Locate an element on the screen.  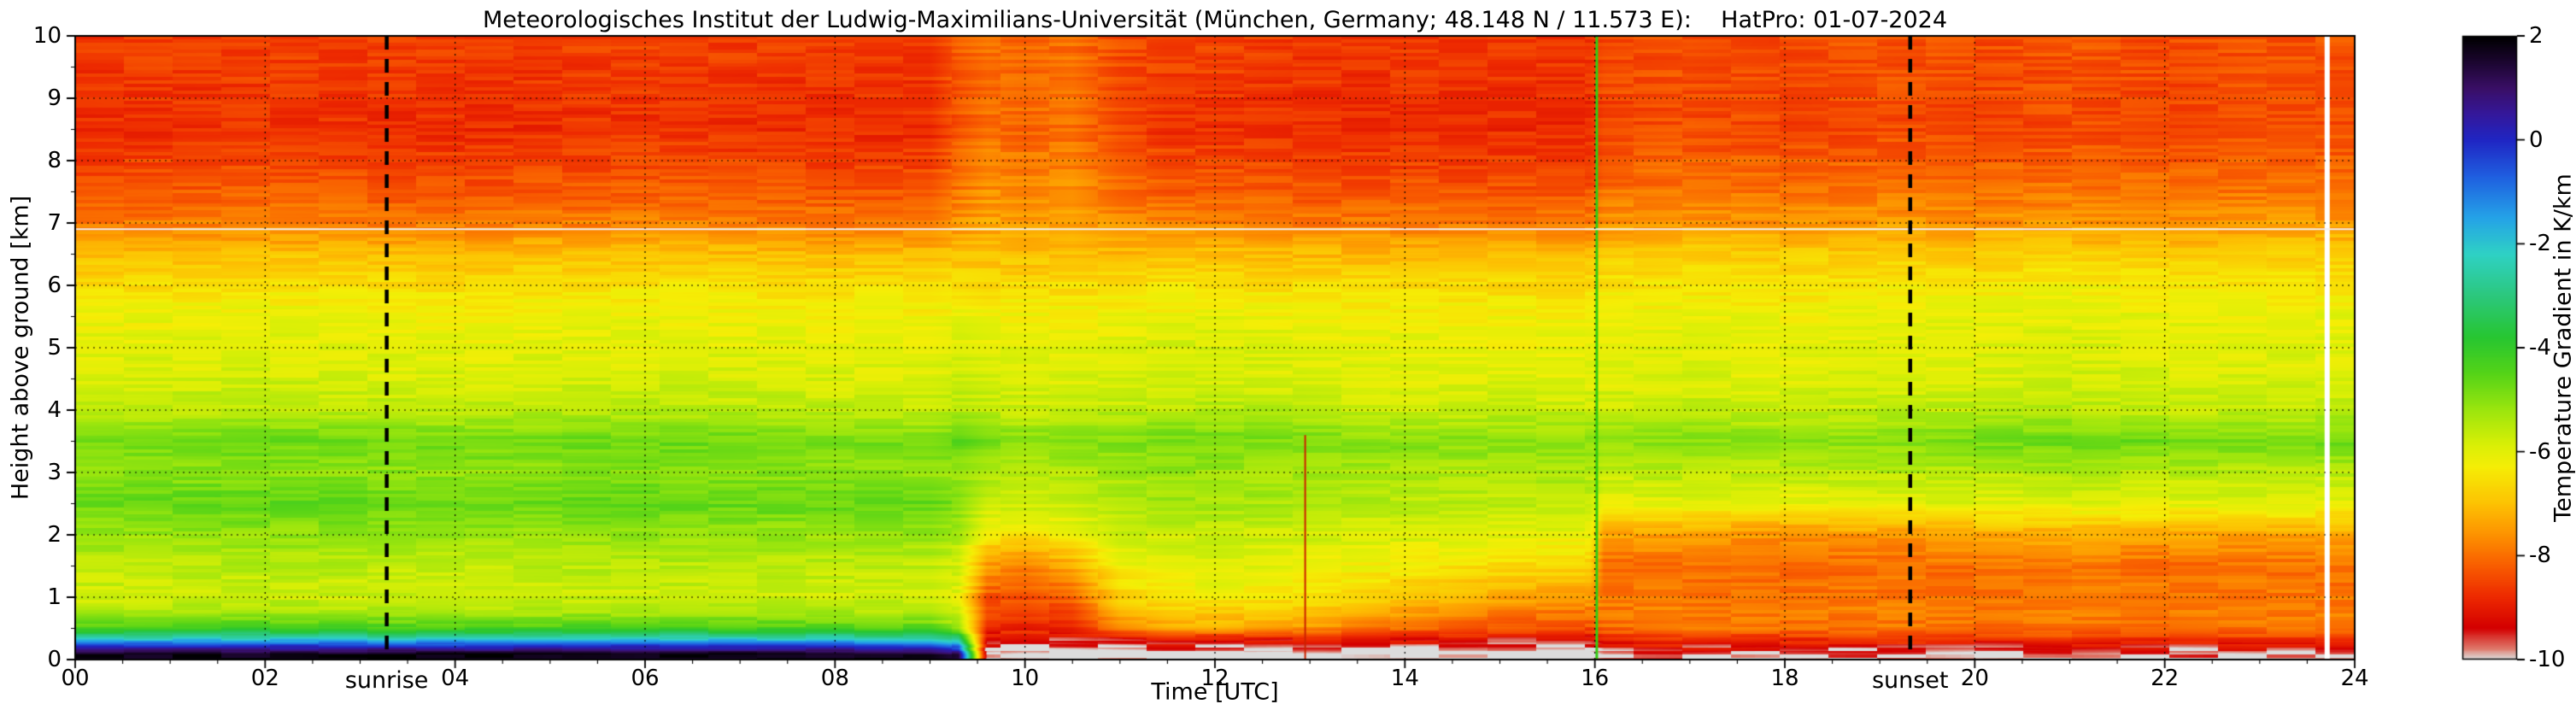
x-tick-label-10: 10 is located at coordinates (1025, 678).